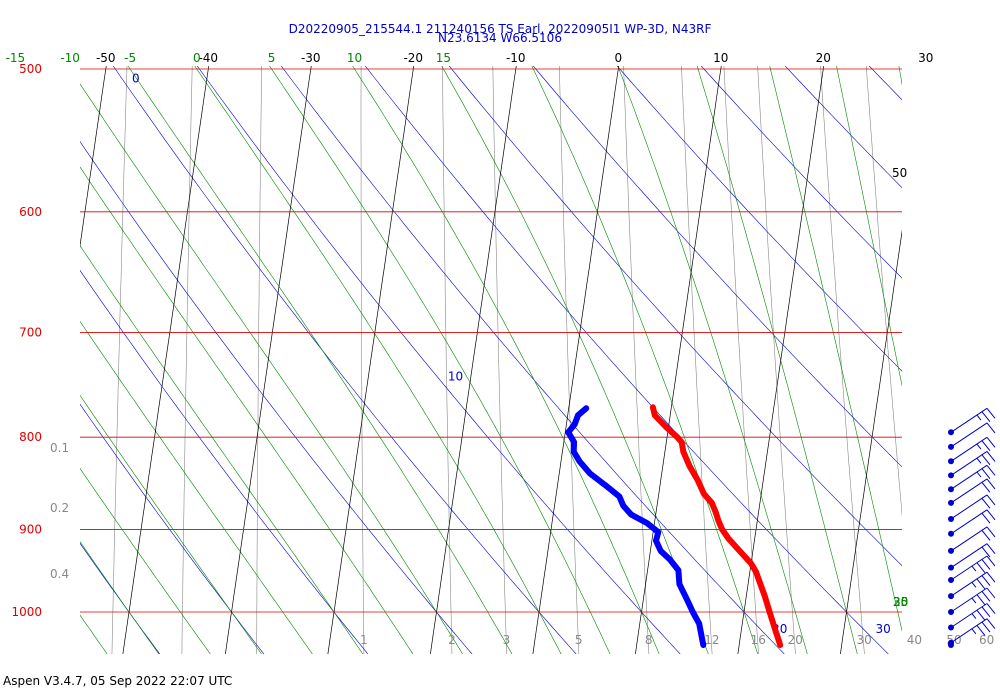  I want to click on dewpoint-trace, so click(636, 526).